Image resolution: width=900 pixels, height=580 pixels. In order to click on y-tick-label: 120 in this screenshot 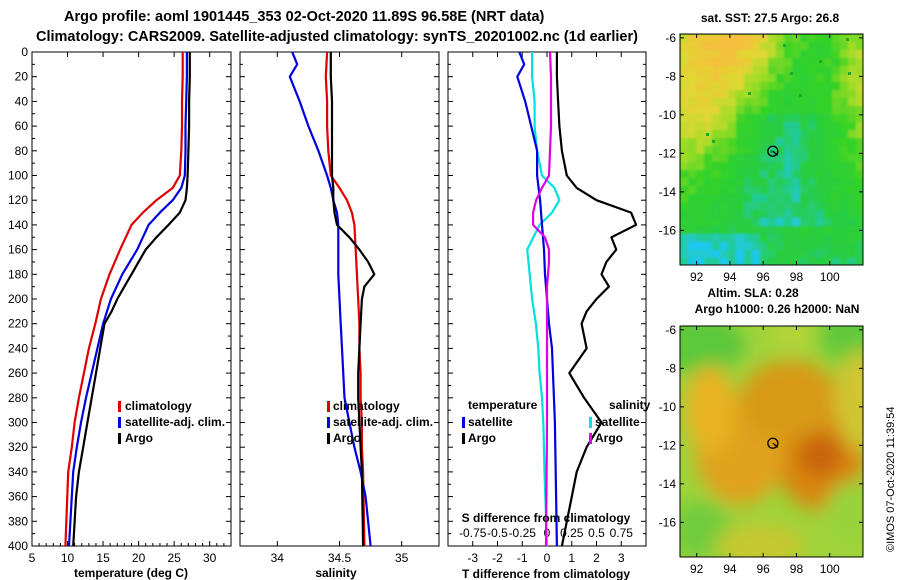, I will do `click(18, 200)`.